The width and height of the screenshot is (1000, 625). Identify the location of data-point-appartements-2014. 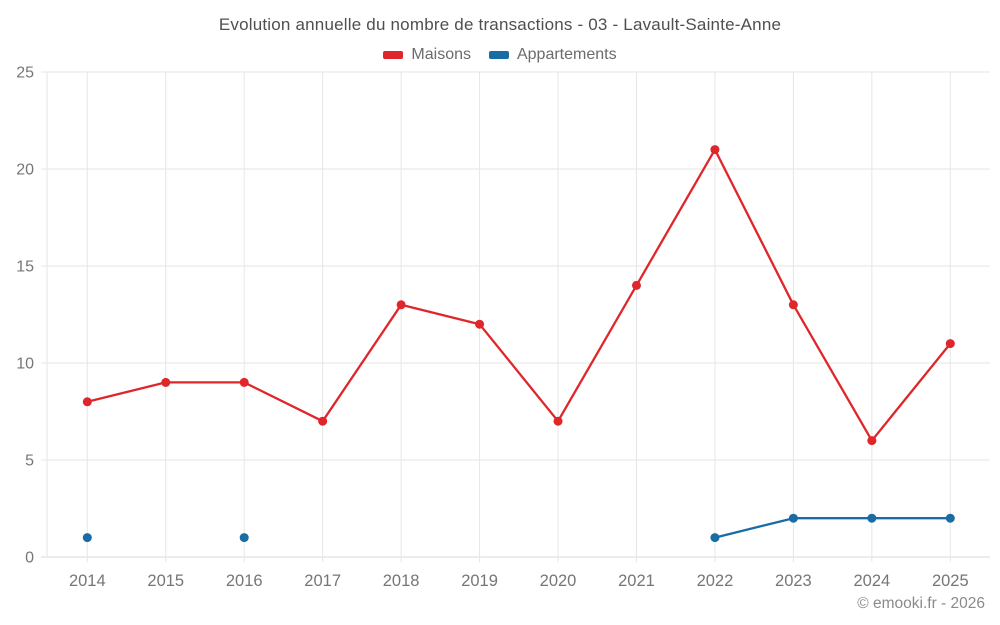
(87, 538).